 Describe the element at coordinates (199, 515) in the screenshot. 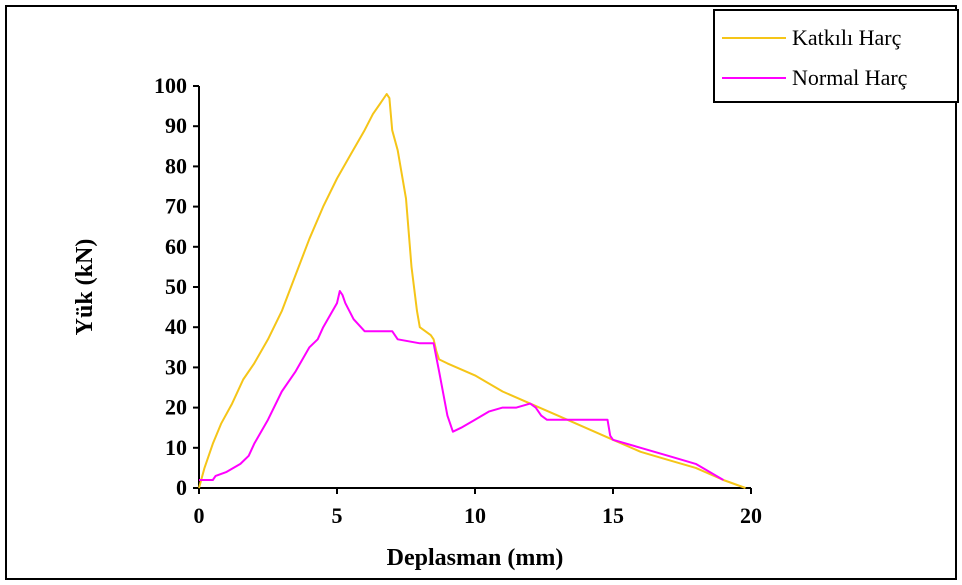

I see `x-tick-label: 0` at that location.